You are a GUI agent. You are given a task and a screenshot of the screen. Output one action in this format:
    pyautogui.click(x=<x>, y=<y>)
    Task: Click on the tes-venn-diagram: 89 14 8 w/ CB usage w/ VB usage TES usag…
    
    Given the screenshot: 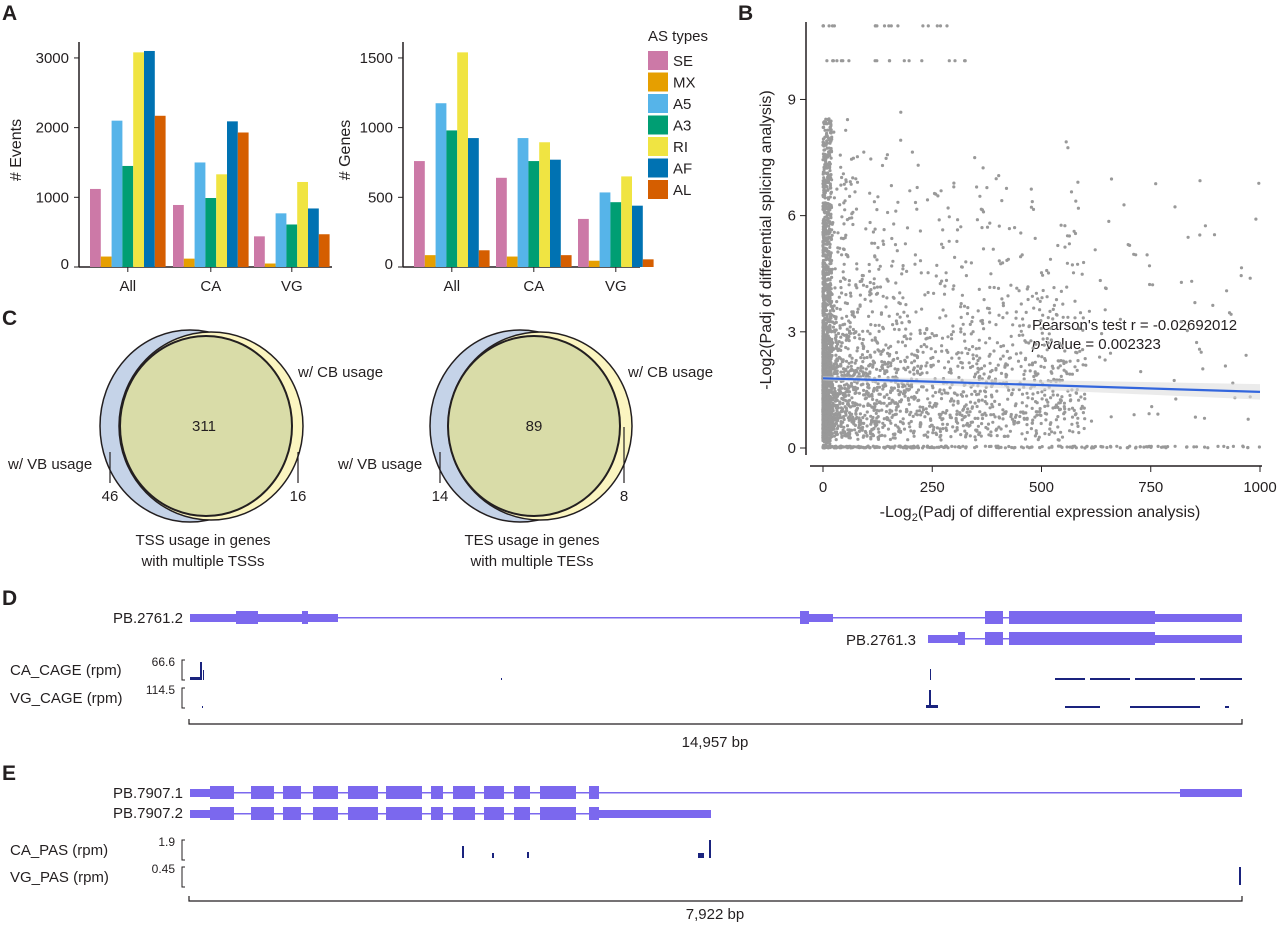 What is the action you would take?
    pyautogui.click(x=525, y=449)
    